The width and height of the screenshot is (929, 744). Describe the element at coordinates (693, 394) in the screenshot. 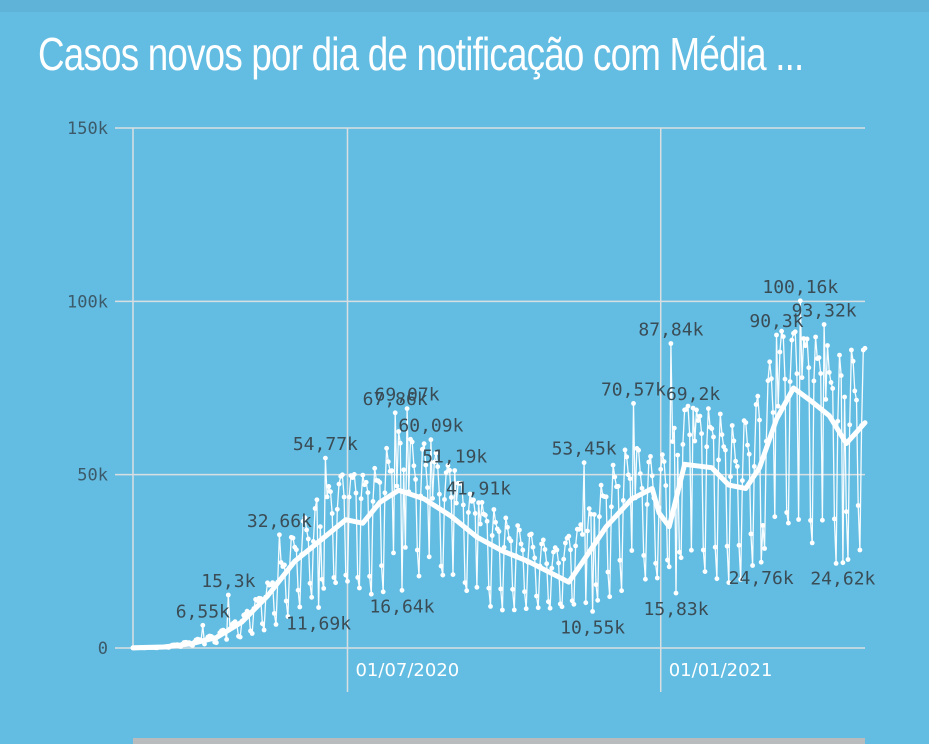

I see `data-label: 69,2k` at that location.